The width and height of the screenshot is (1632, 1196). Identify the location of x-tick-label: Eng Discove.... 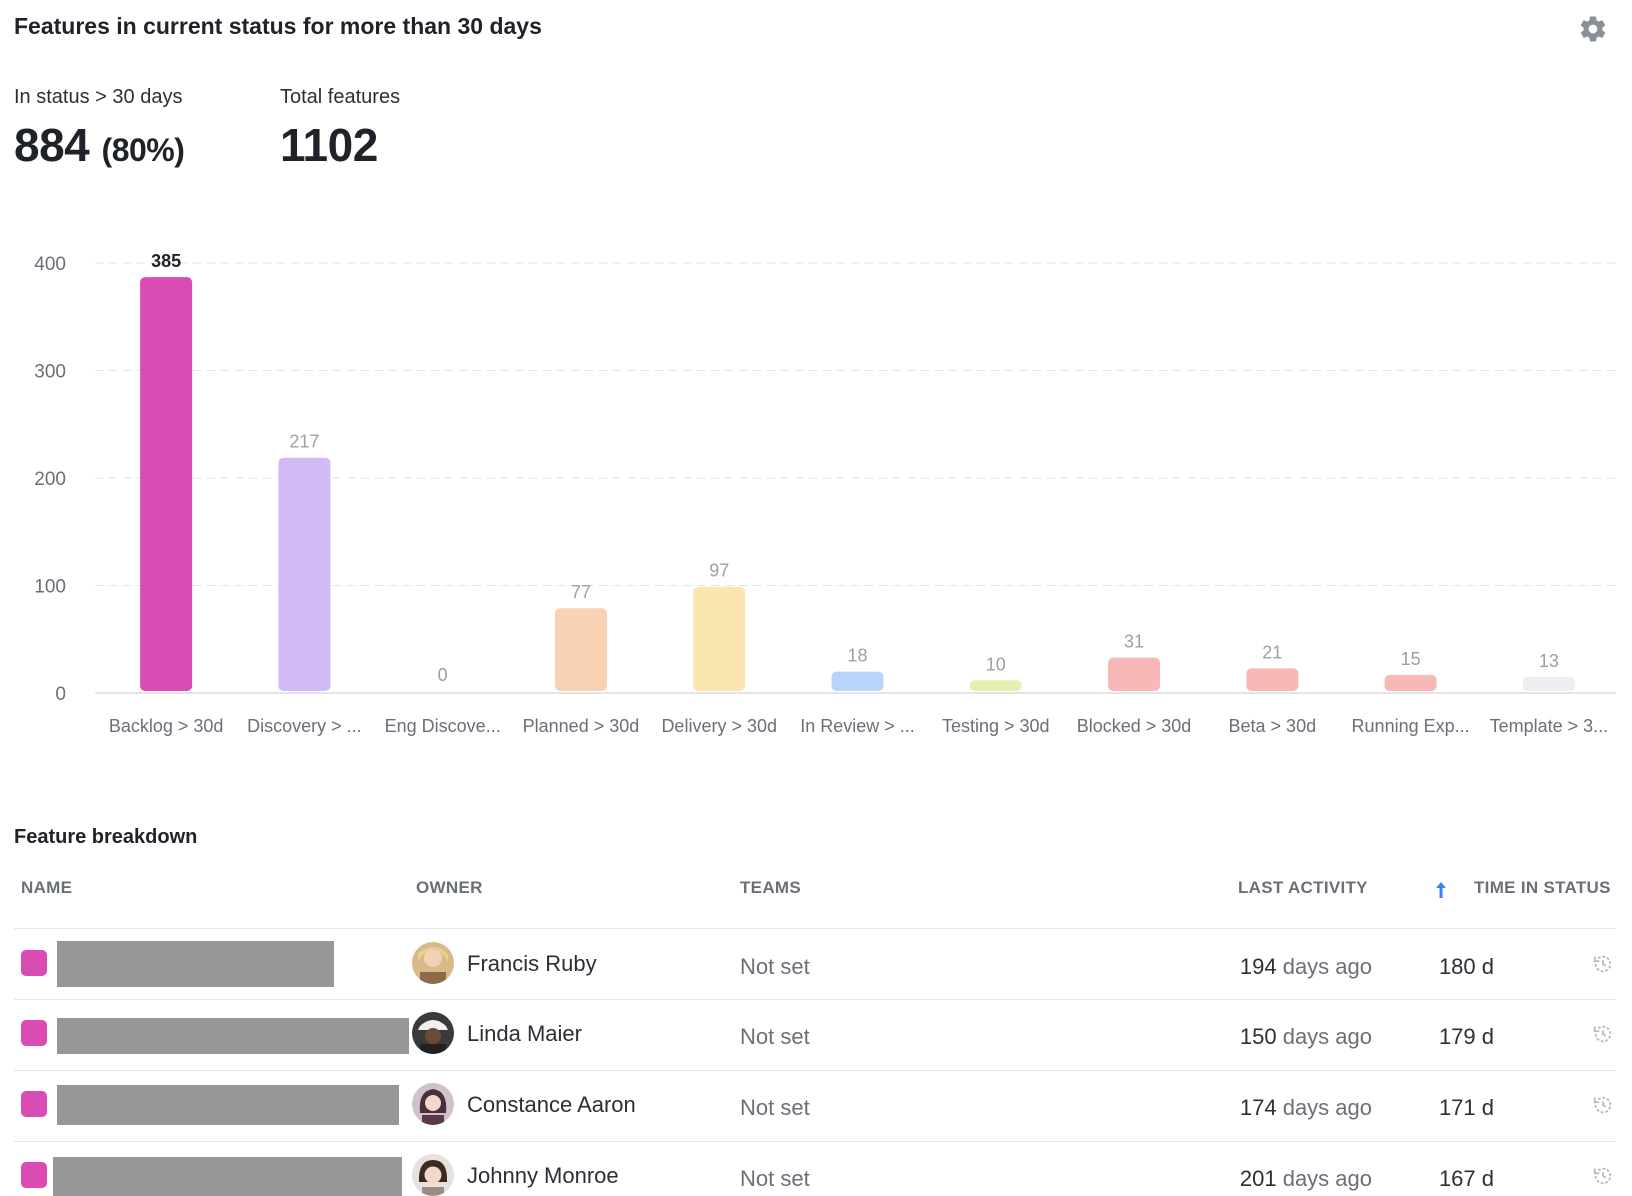
(443, 726).